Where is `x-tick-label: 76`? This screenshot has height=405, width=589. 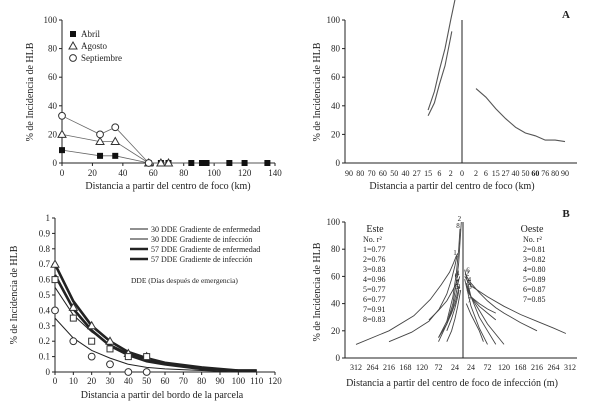
x-tick-label: 76 is located at coordinates (545, 173).